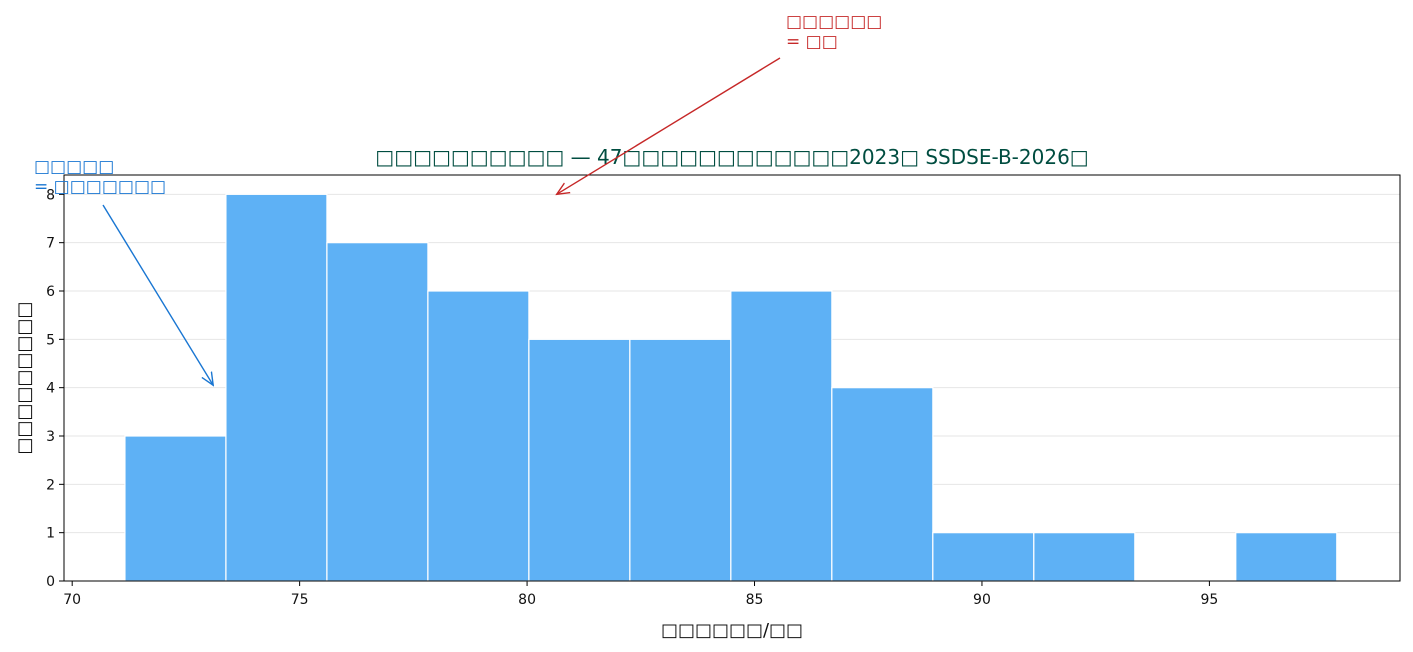 The image size is (1413, 652). I want to click on y-tick-label: 5, so click(50, 340).